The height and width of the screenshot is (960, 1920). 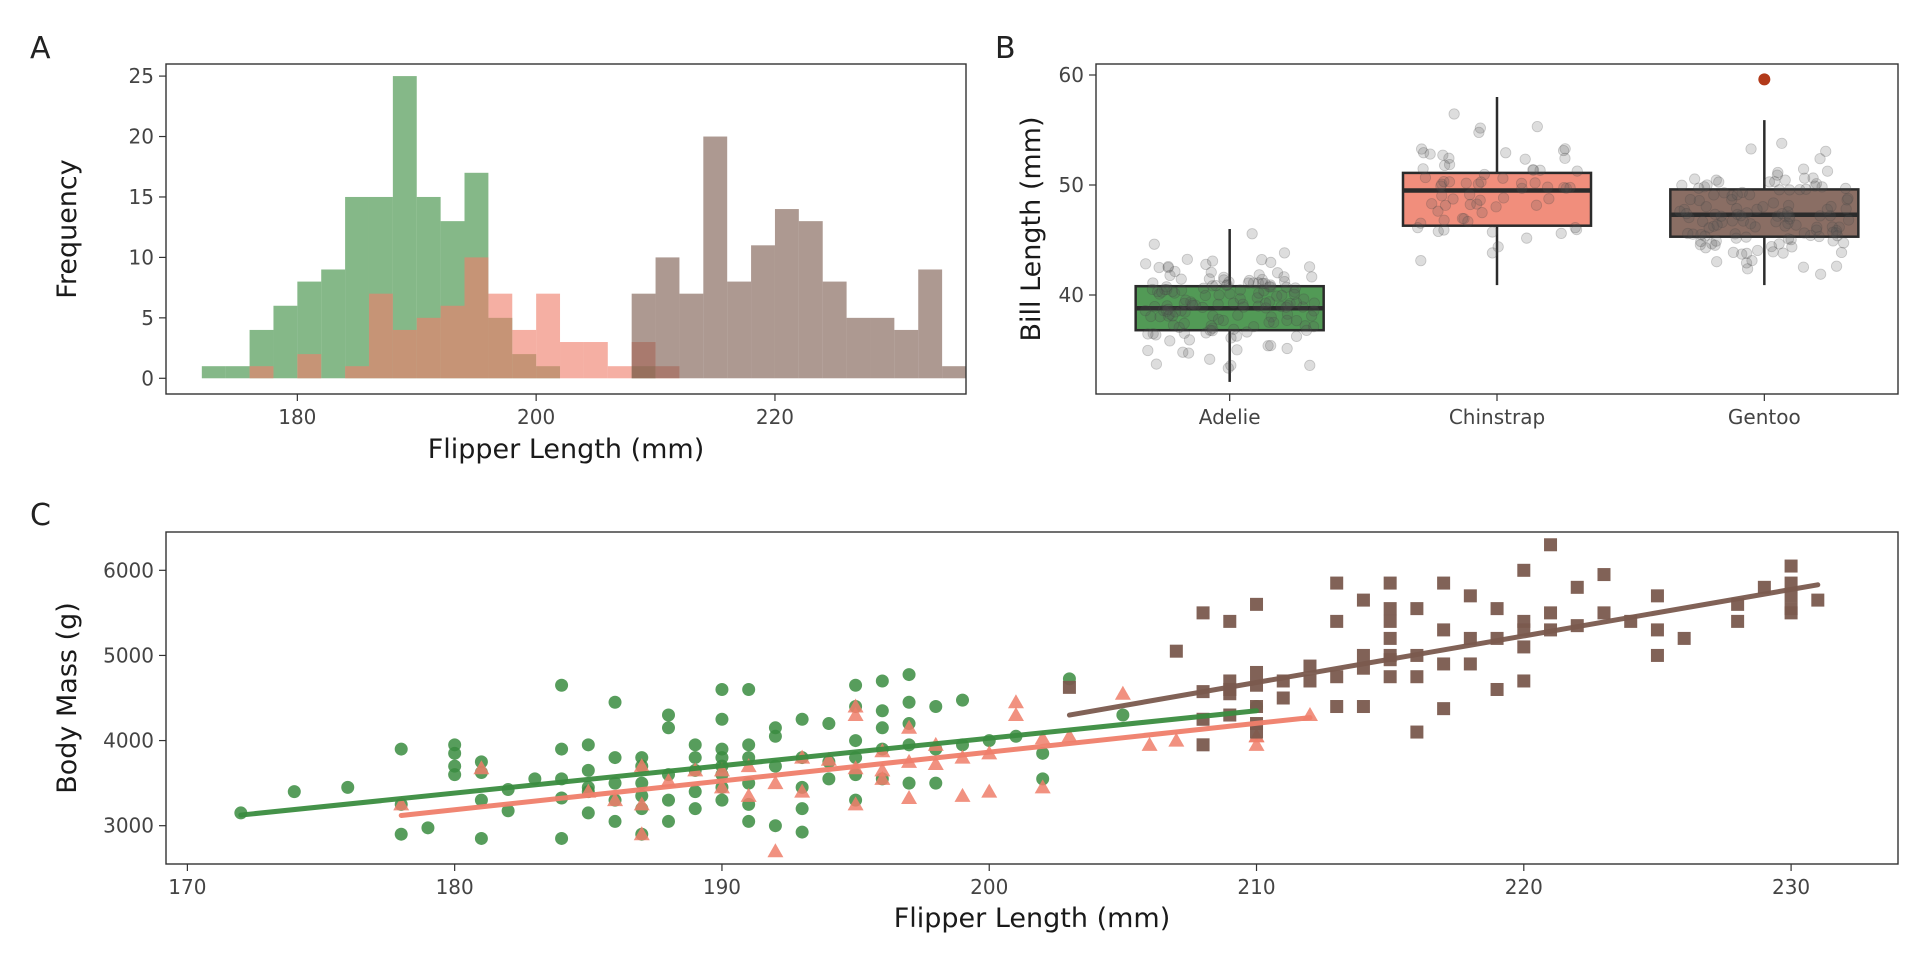 What do you see at coordinates (128, 741) in the screenshot?
I see `scatter-y-tick-label: 4000` at bounding box center [128, 741].